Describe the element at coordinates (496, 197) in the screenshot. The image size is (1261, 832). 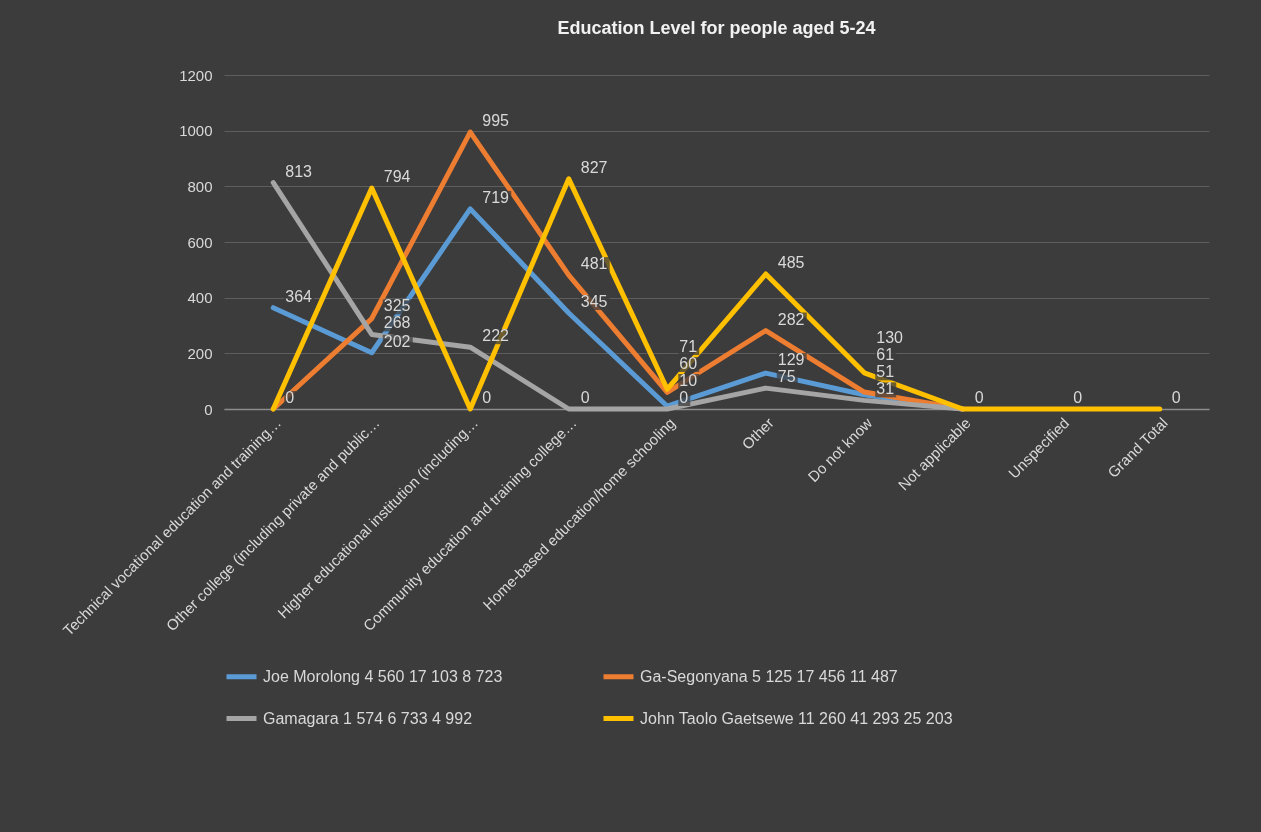
I see `data-label: 719` at that location.